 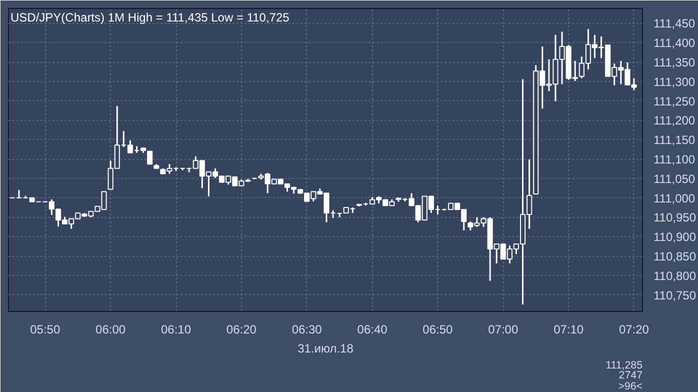 I want to click on x-tick-label: 05:50, so click(x=45, y=329).